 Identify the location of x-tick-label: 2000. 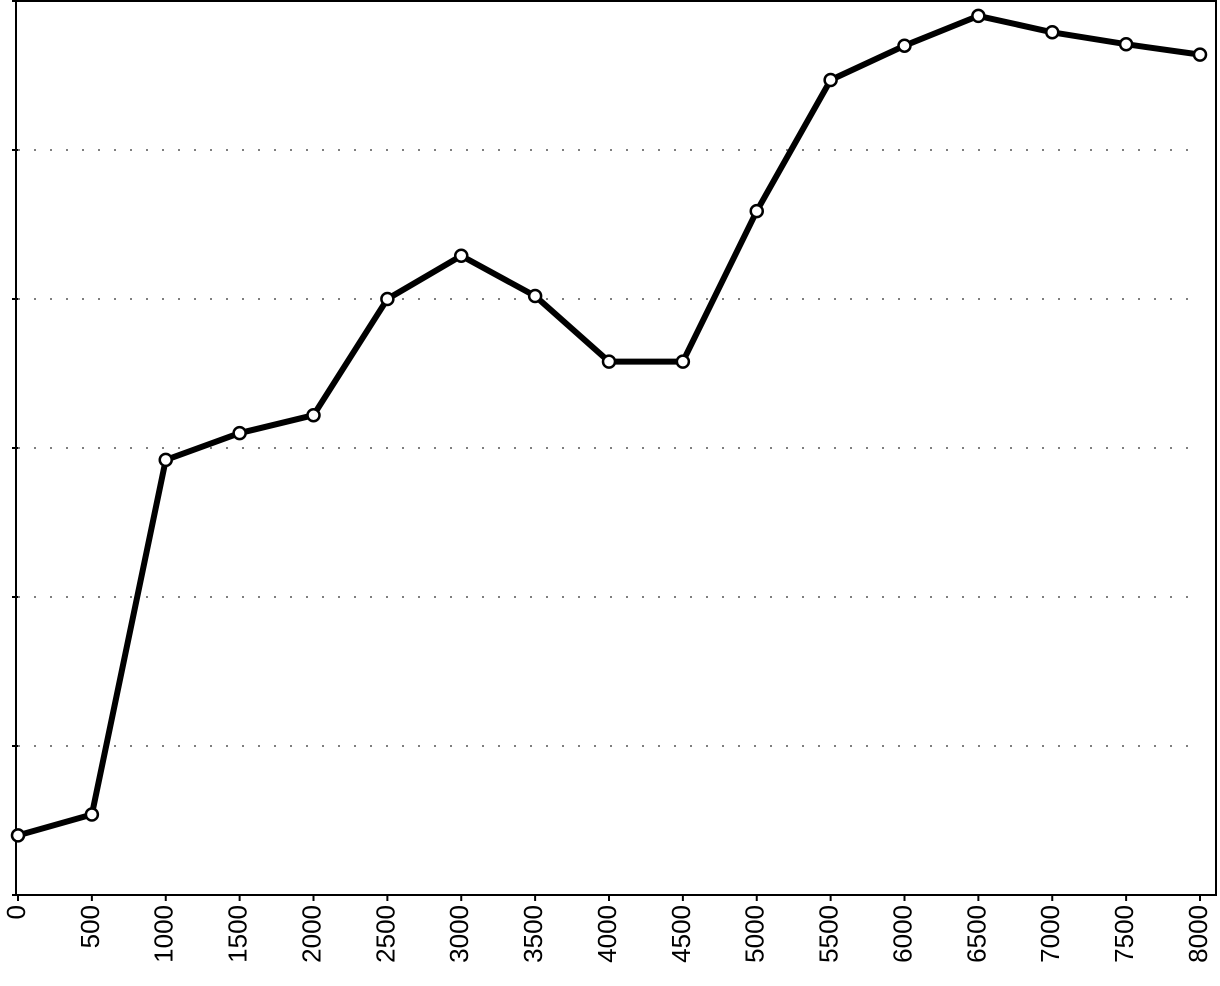
(311, 934).